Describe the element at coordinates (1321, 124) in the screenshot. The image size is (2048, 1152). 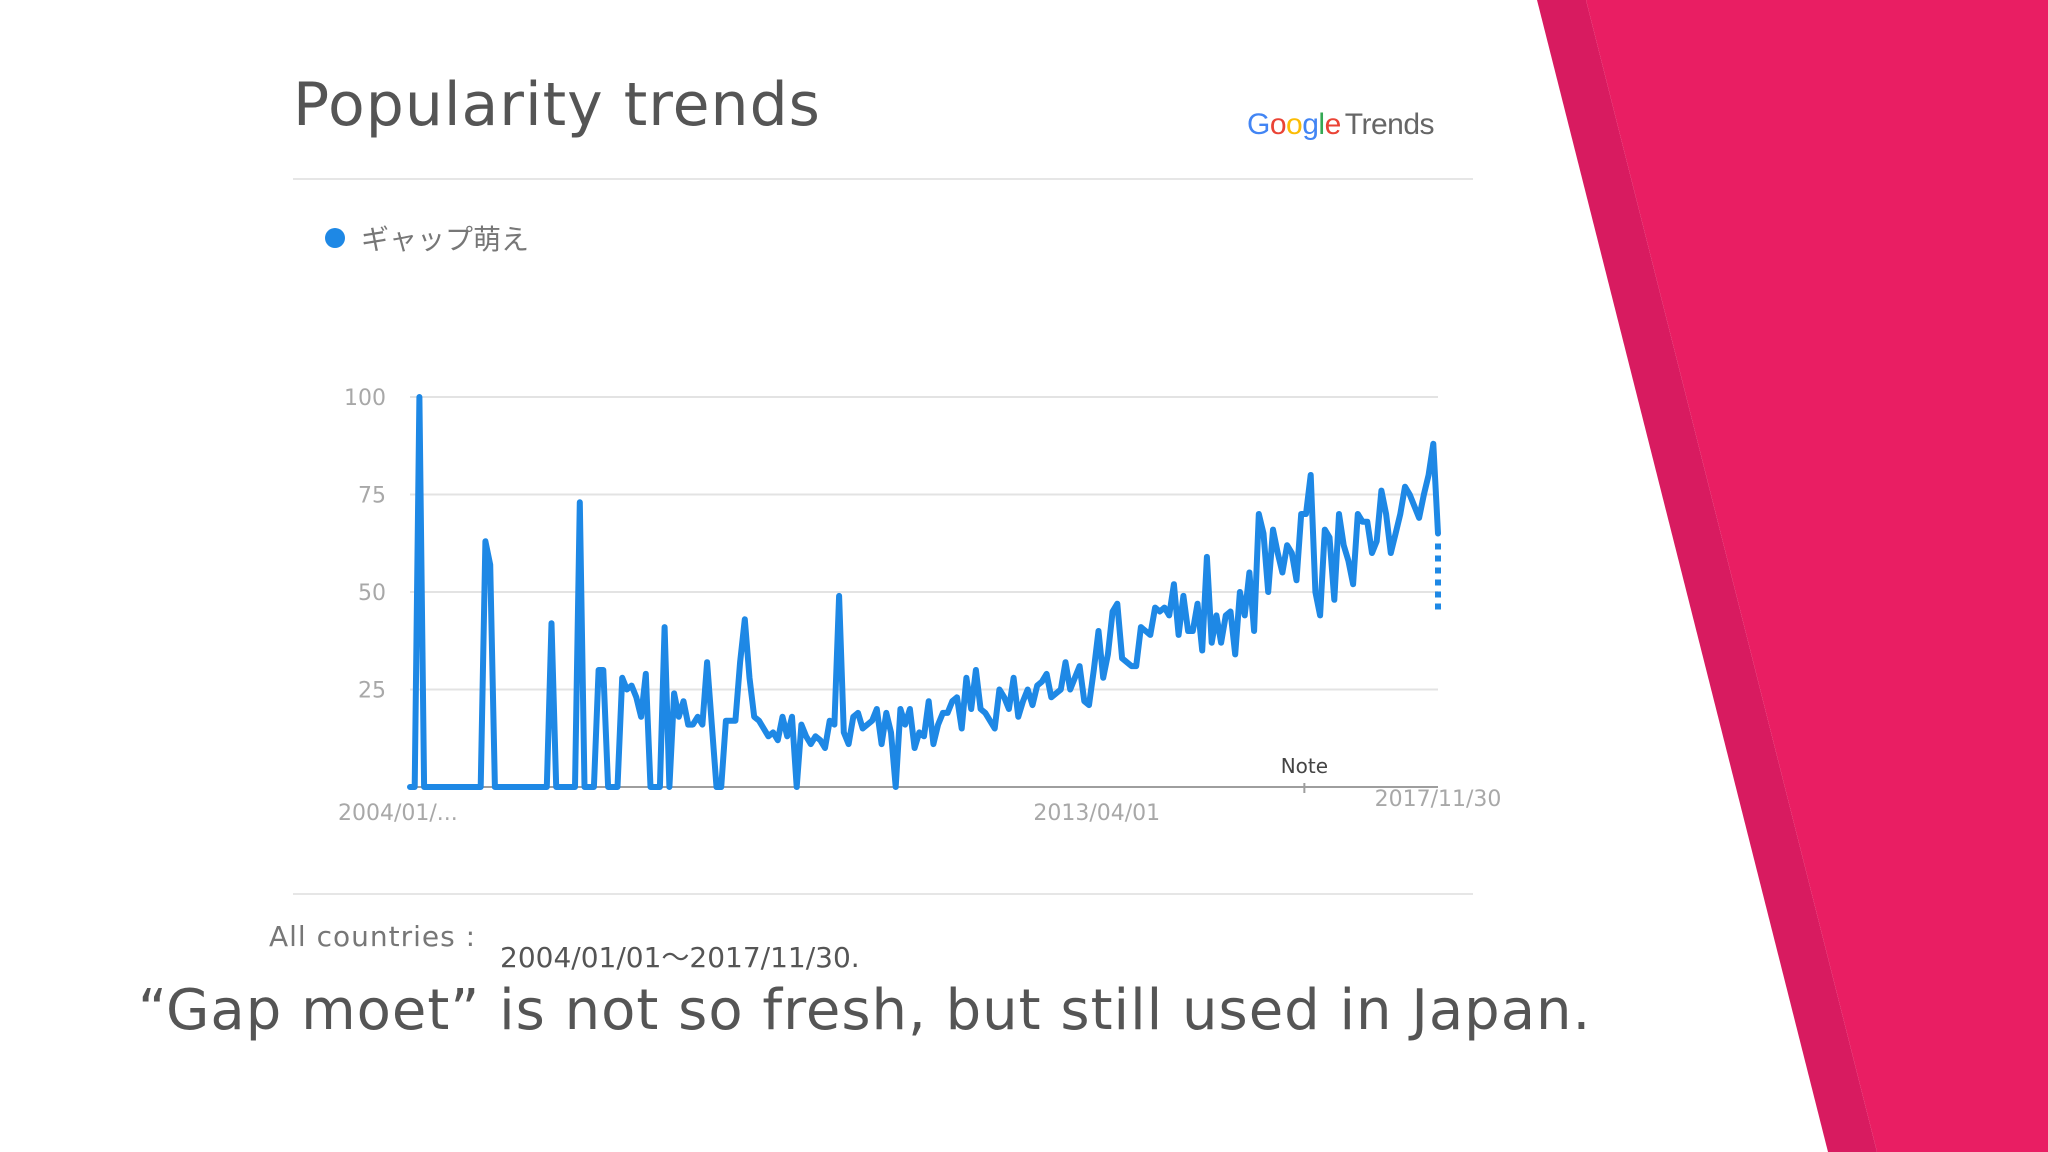
I see `logo-letter: l` at that location.